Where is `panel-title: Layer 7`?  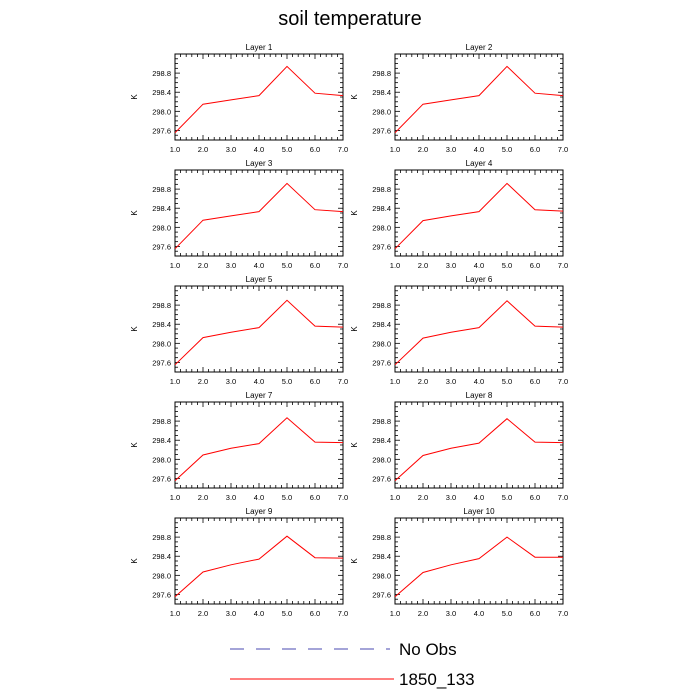 panel-title: Layer 7 is located at coordinates (259, 395).